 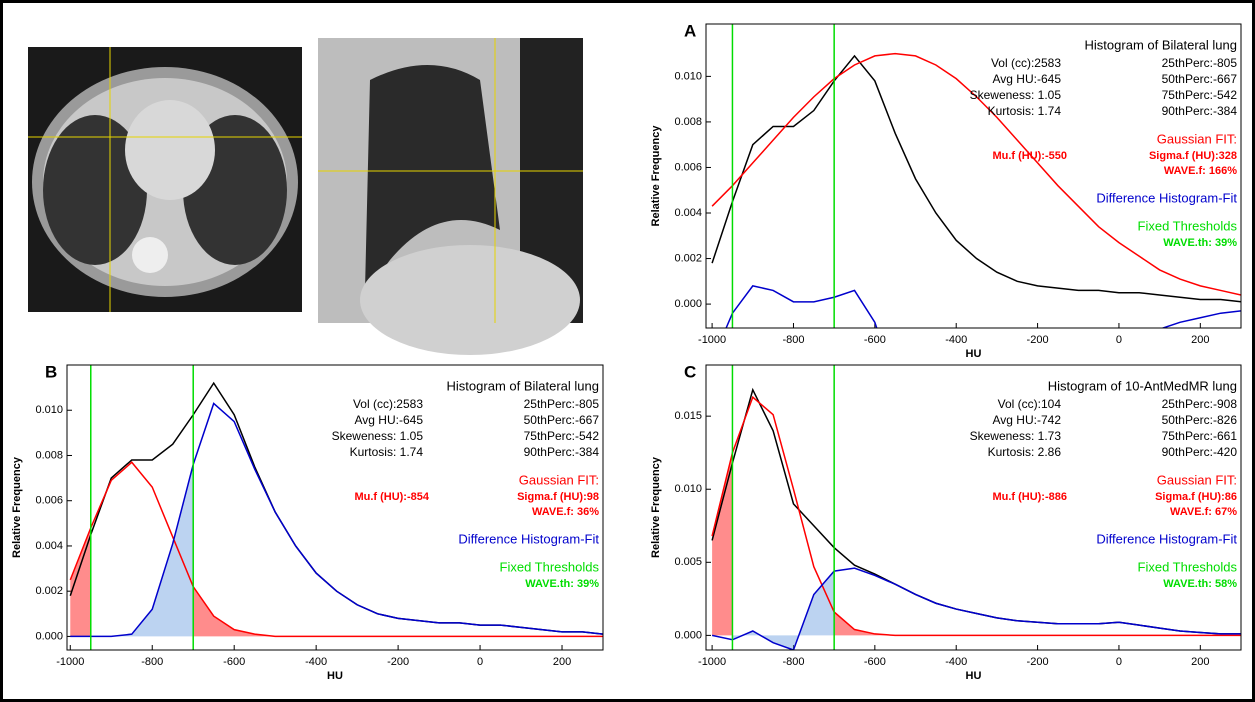 What do you see at coordinates (1203, 512) in the screenshot?
I see `fit-wave: WAVE.f: 67%` at bounding box center [1203, 512].